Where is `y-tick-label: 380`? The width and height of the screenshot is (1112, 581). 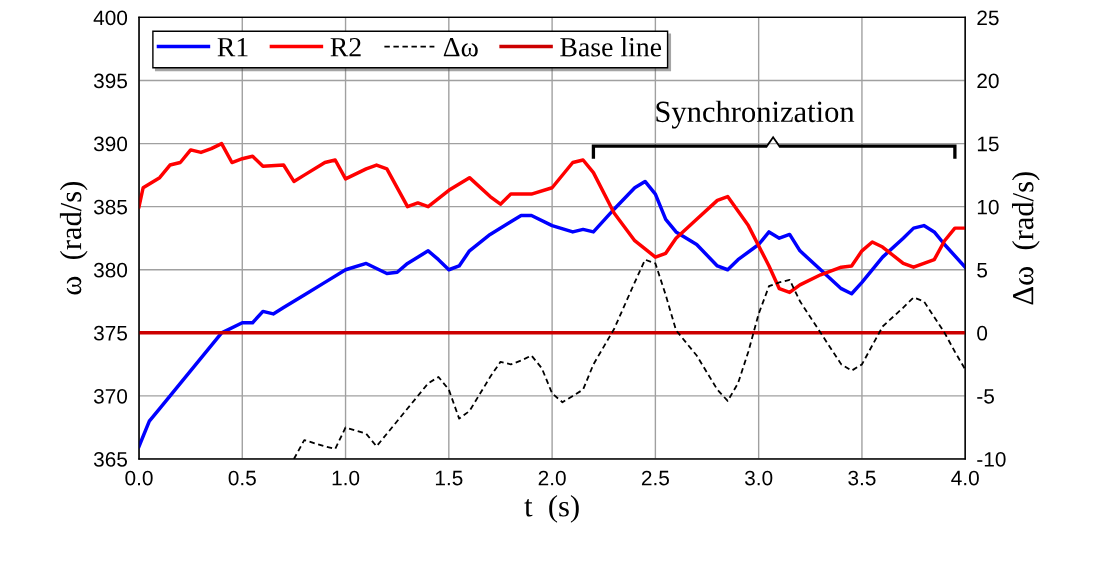
y-tick-label: 380 is located at coordinates (110, 270).